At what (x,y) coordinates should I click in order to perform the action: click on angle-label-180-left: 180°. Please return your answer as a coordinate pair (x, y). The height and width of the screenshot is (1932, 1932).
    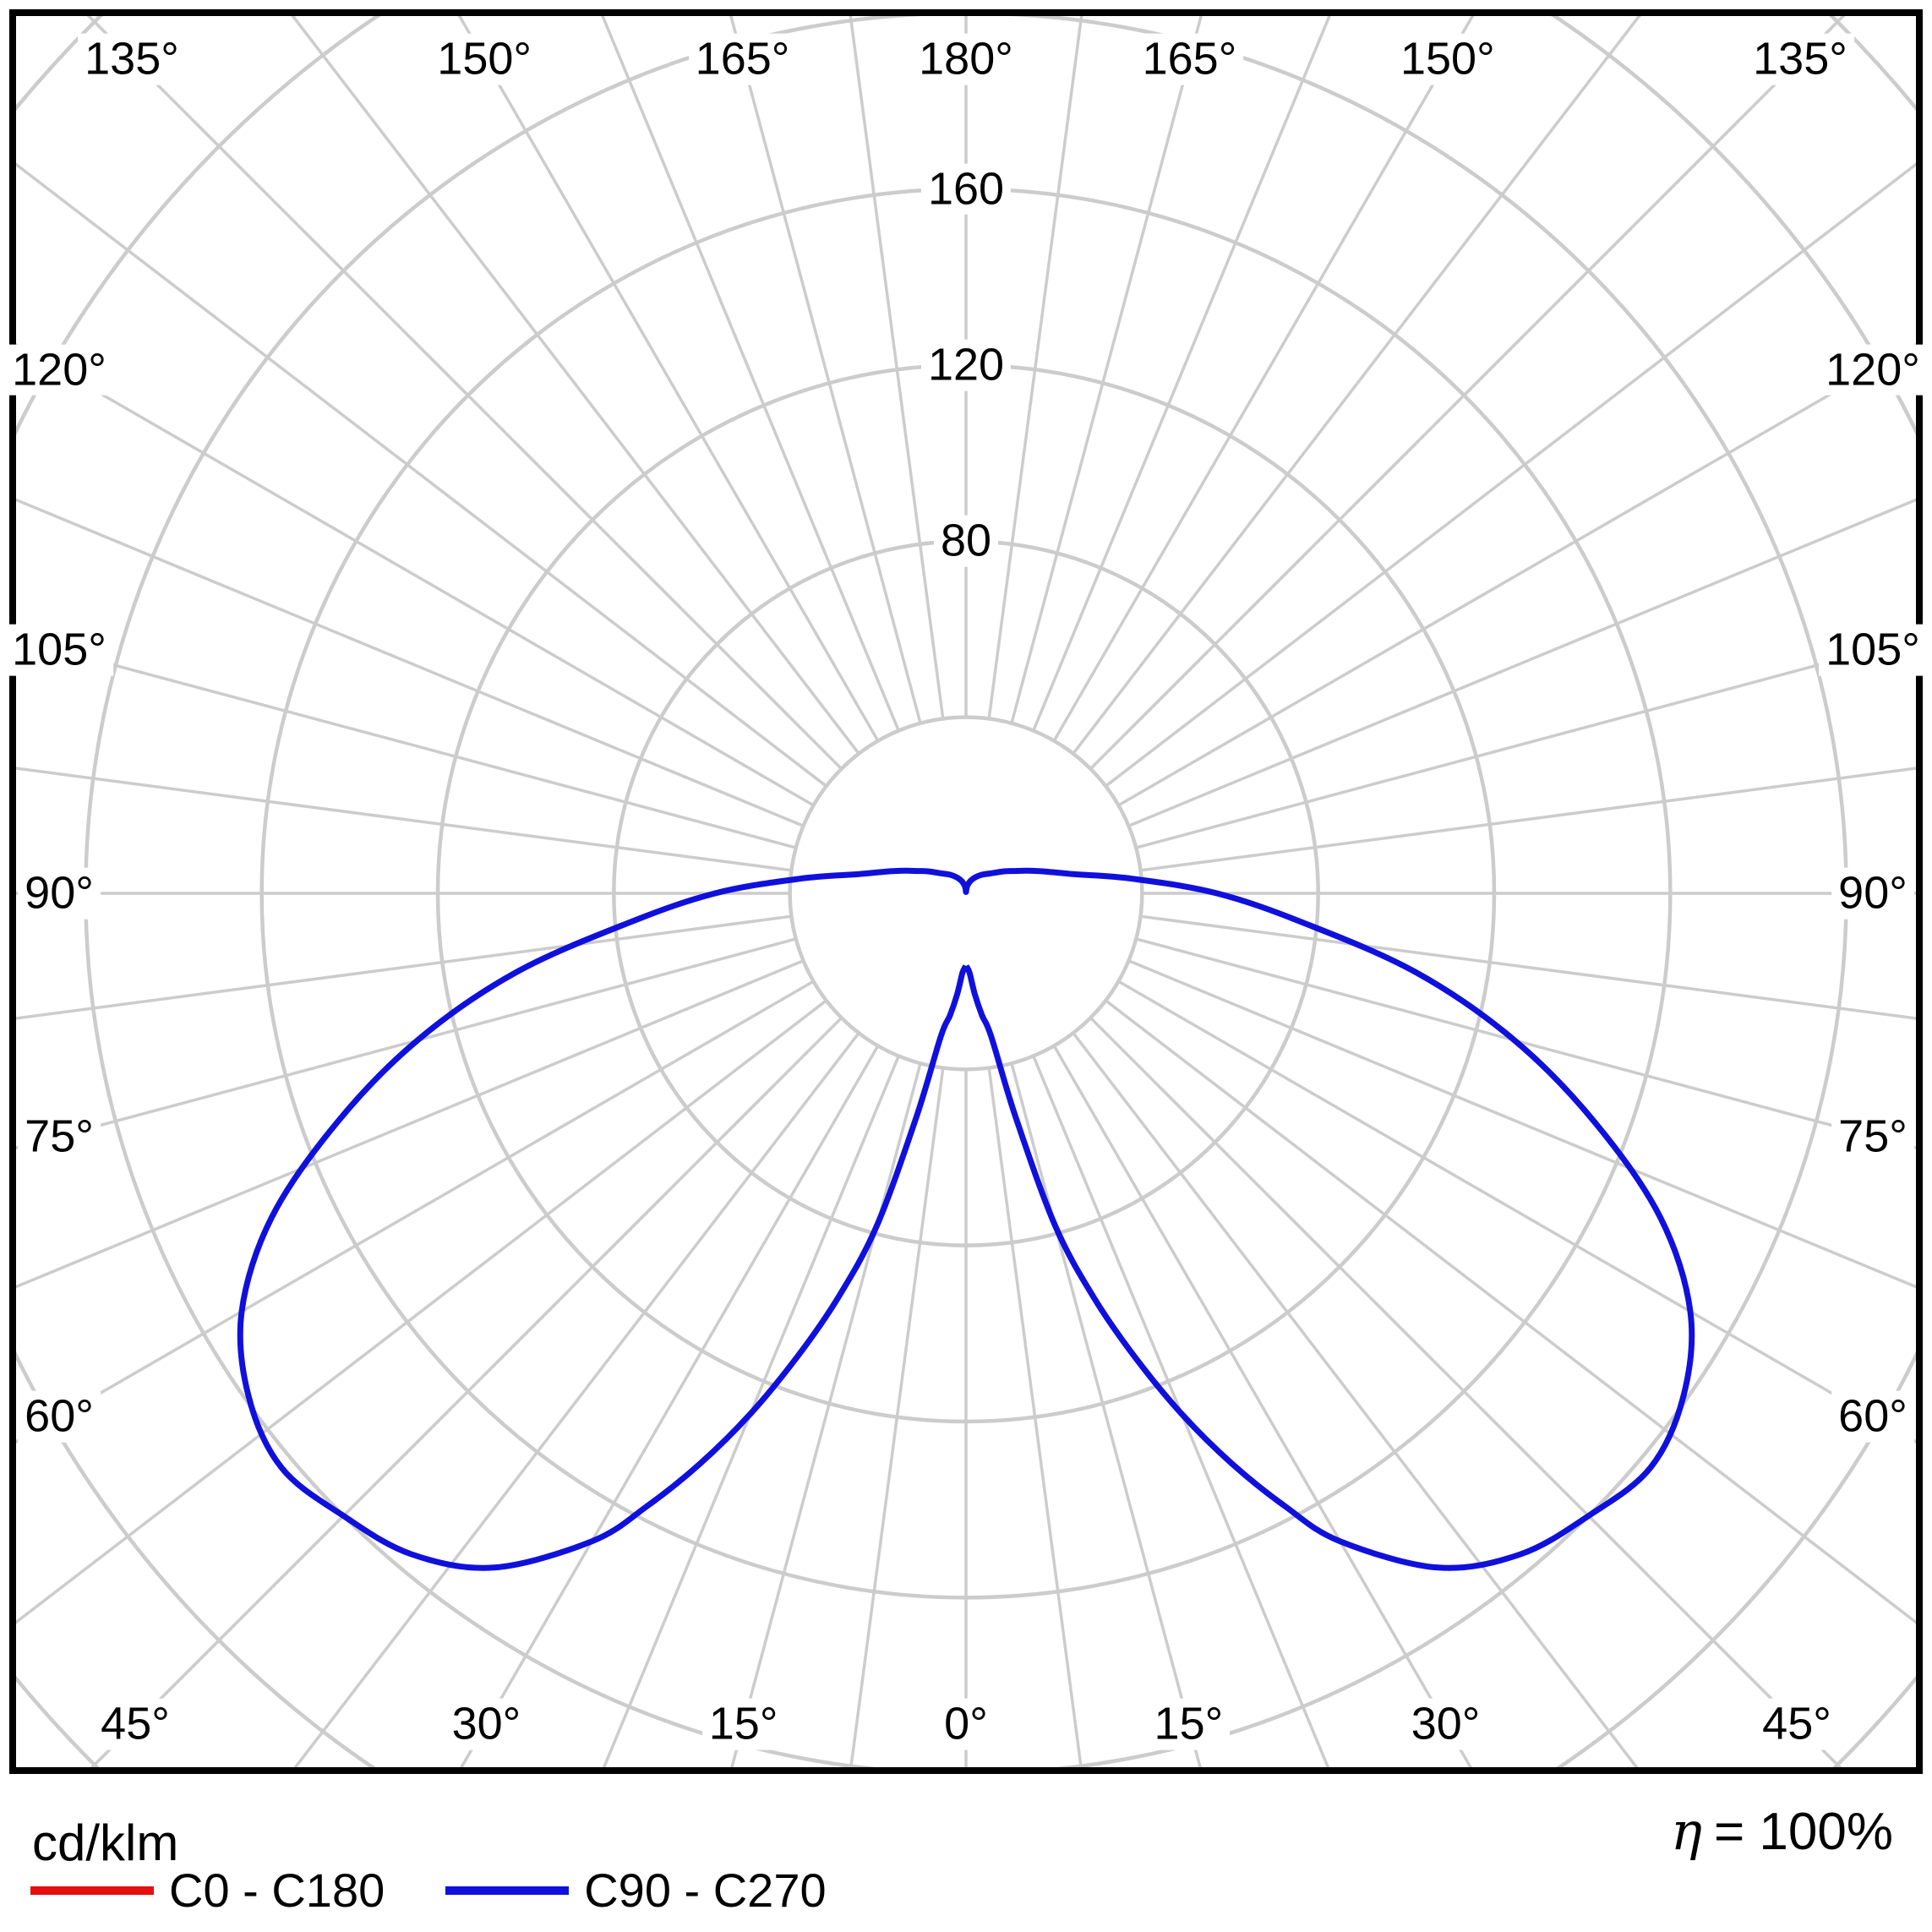
    Looking at the image, I should click on (966, 59).